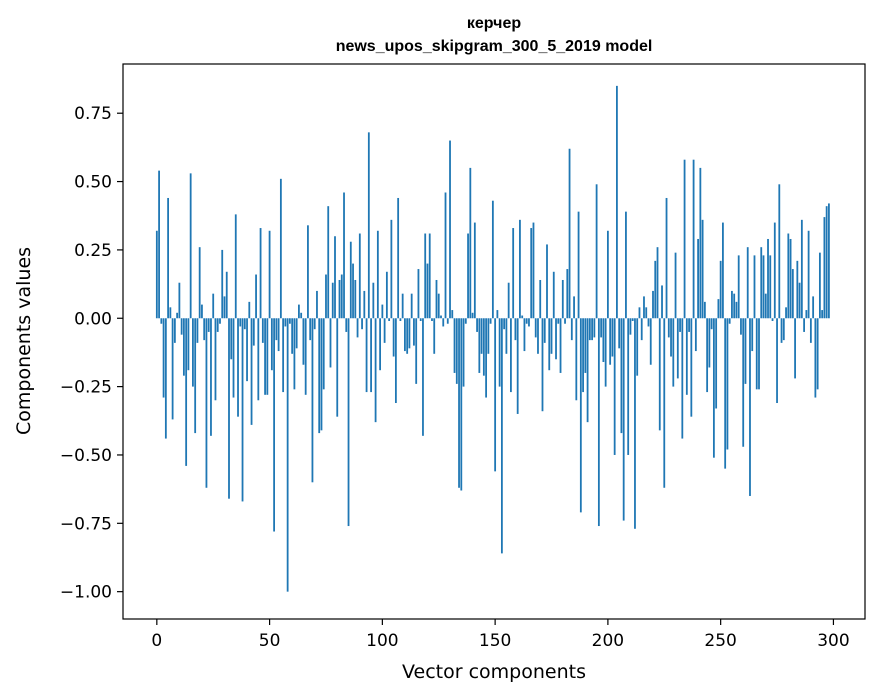 The width and height of the screenshot is (880, 696). Describe the element at coordinates (833, 641) in the screenshot. I see `x-tick-label: 300` at that location.